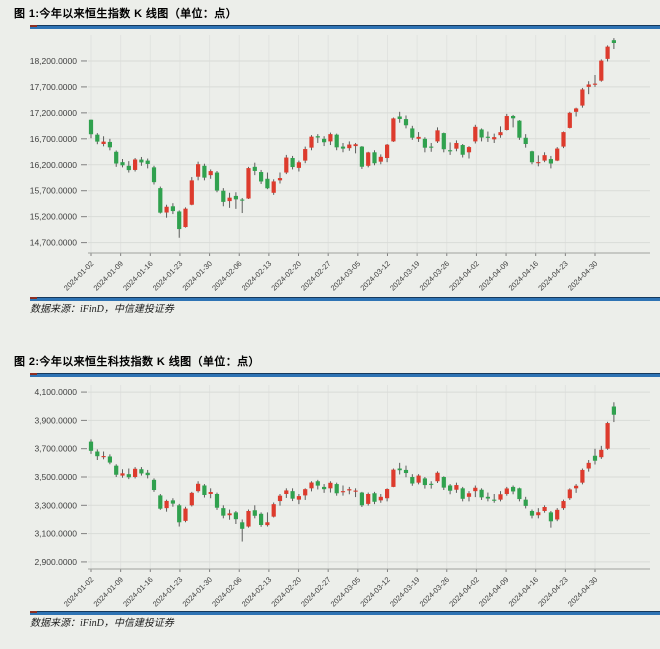 Image resolution: width=660 pixels, height=649 pixels. I want to click on y-axis-label: 14,700.0000, so click(54, 243).